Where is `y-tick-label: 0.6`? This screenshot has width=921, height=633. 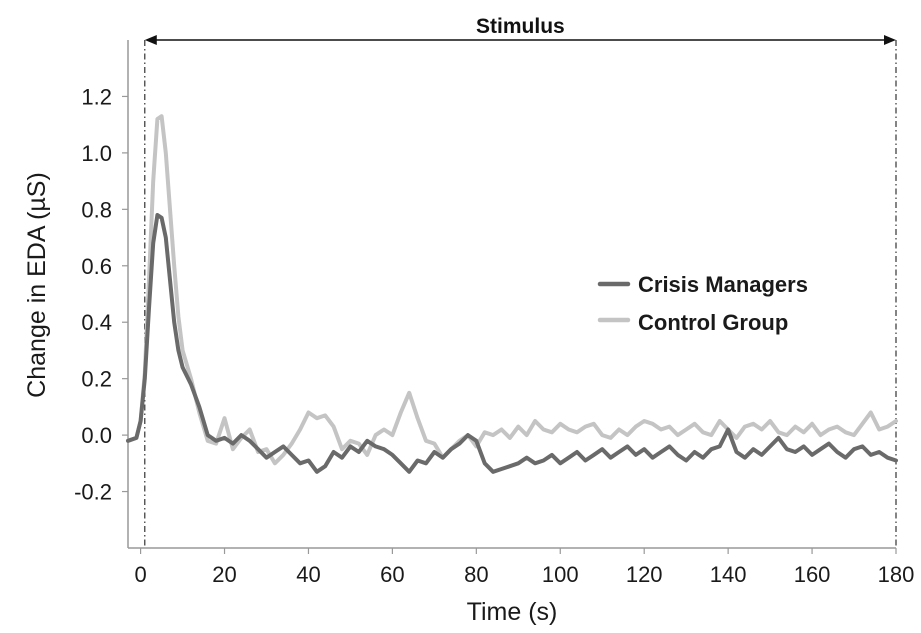
y-tick-label: 0.6 is located at coordinates (96, 266).